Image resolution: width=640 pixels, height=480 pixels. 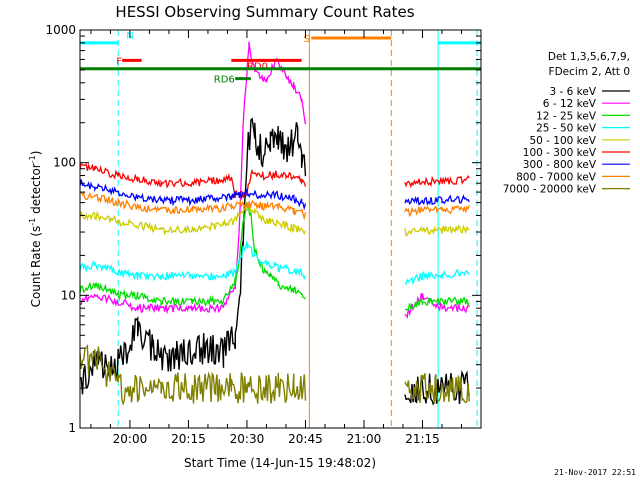 What do you see at coordinates (64, 163) in the screenshot?
I see `y-tick-label-2: 100` at bounding box center [64, 163].